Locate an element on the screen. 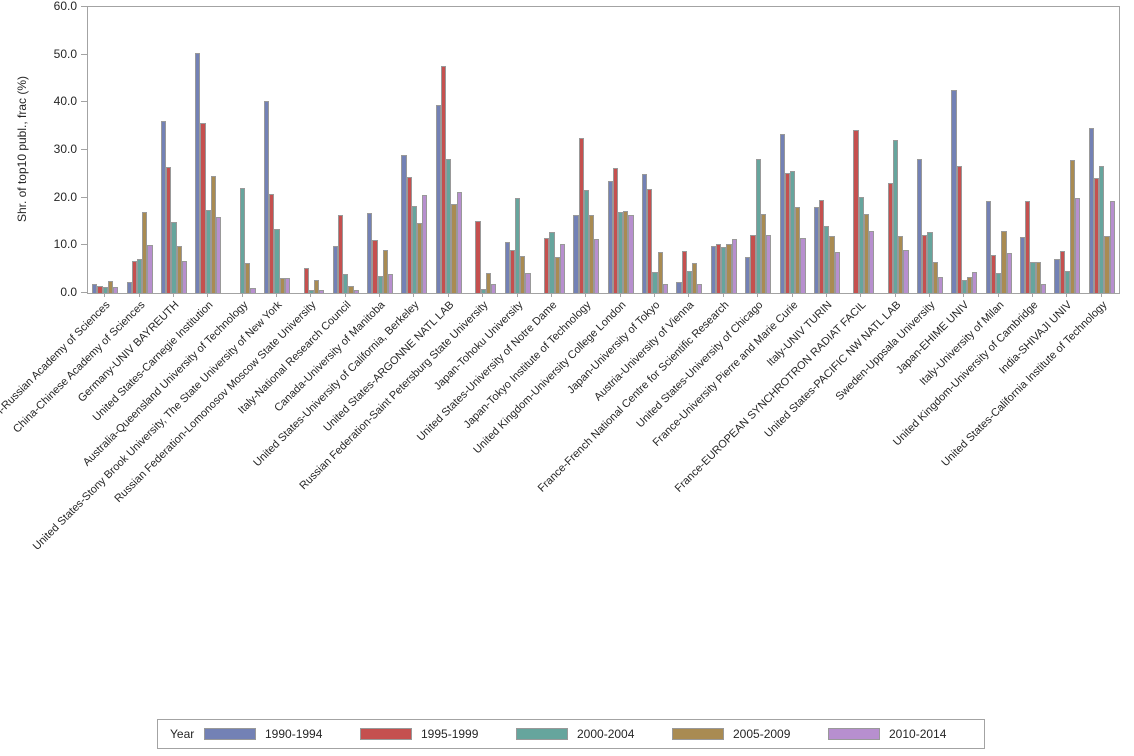  legend-entry-label: 1990-1994 is located at coordinates (294, 734).